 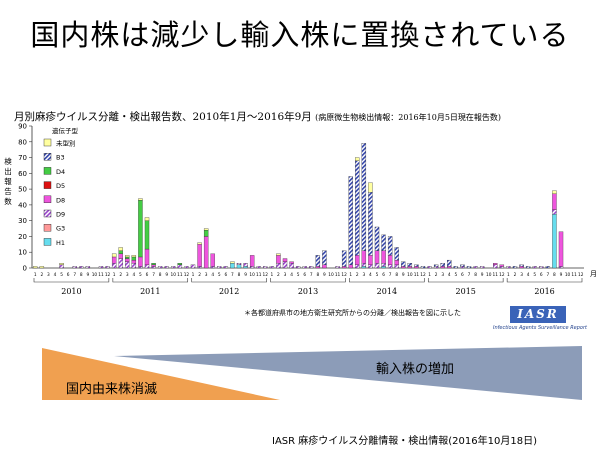 What do you see at coordinates (387, 291) in the screenshot?
I see `year-label: 2014` at bounding box center [387, 291].